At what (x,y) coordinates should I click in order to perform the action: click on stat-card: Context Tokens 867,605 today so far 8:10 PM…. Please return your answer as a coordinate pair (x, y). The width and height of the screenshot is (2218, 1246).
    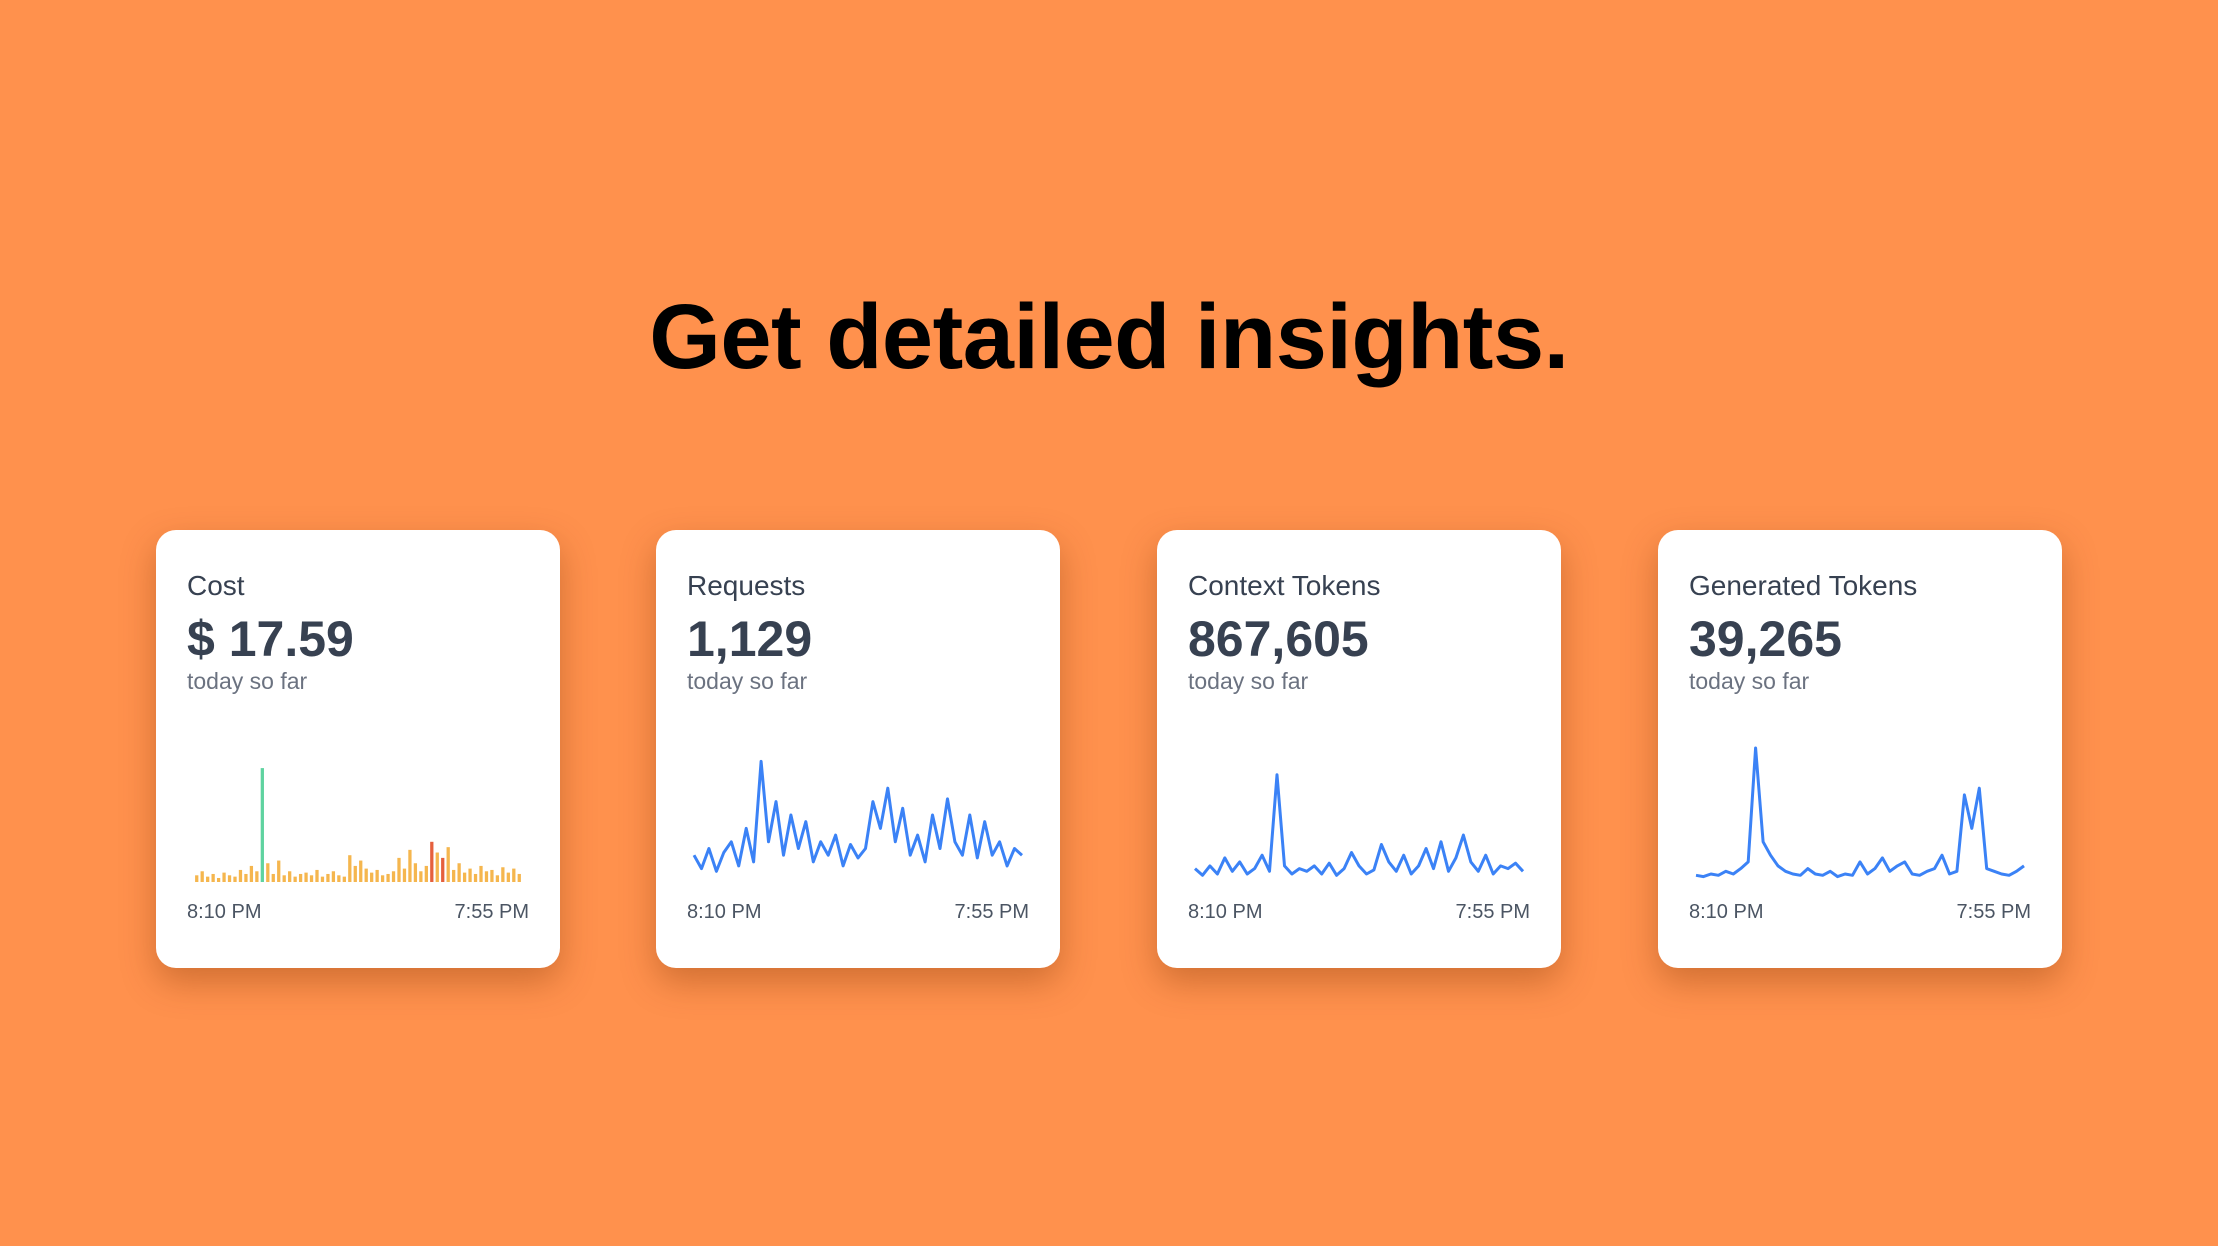
    Looking at the image, I should click on (1359, 749).